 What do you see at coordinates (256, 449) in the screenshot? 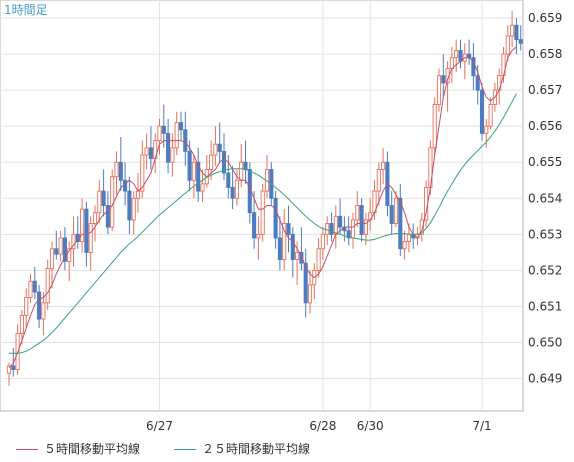
I see `legend-label-ma25: ２５時間移動平均線` at bounding box center [256, 449].